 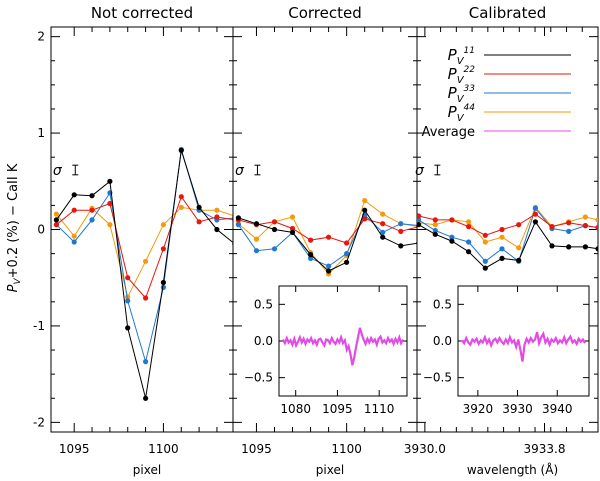 What do you see at coordinates (295, 409) in the screenshot?
I see `inset-x-tick-label: 1080` at bounding box center [295, 409].